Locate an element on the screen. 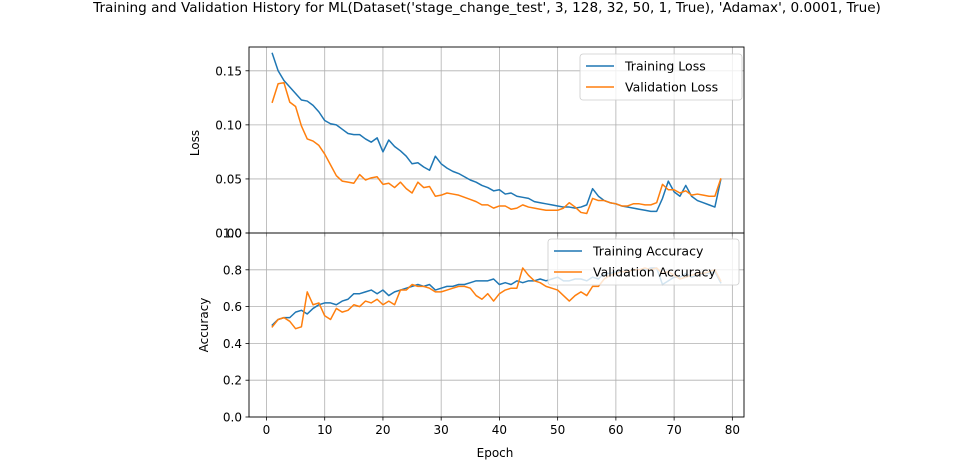  accuracy-legend-label: Training Accuracy is located at coordinates (648, 251).